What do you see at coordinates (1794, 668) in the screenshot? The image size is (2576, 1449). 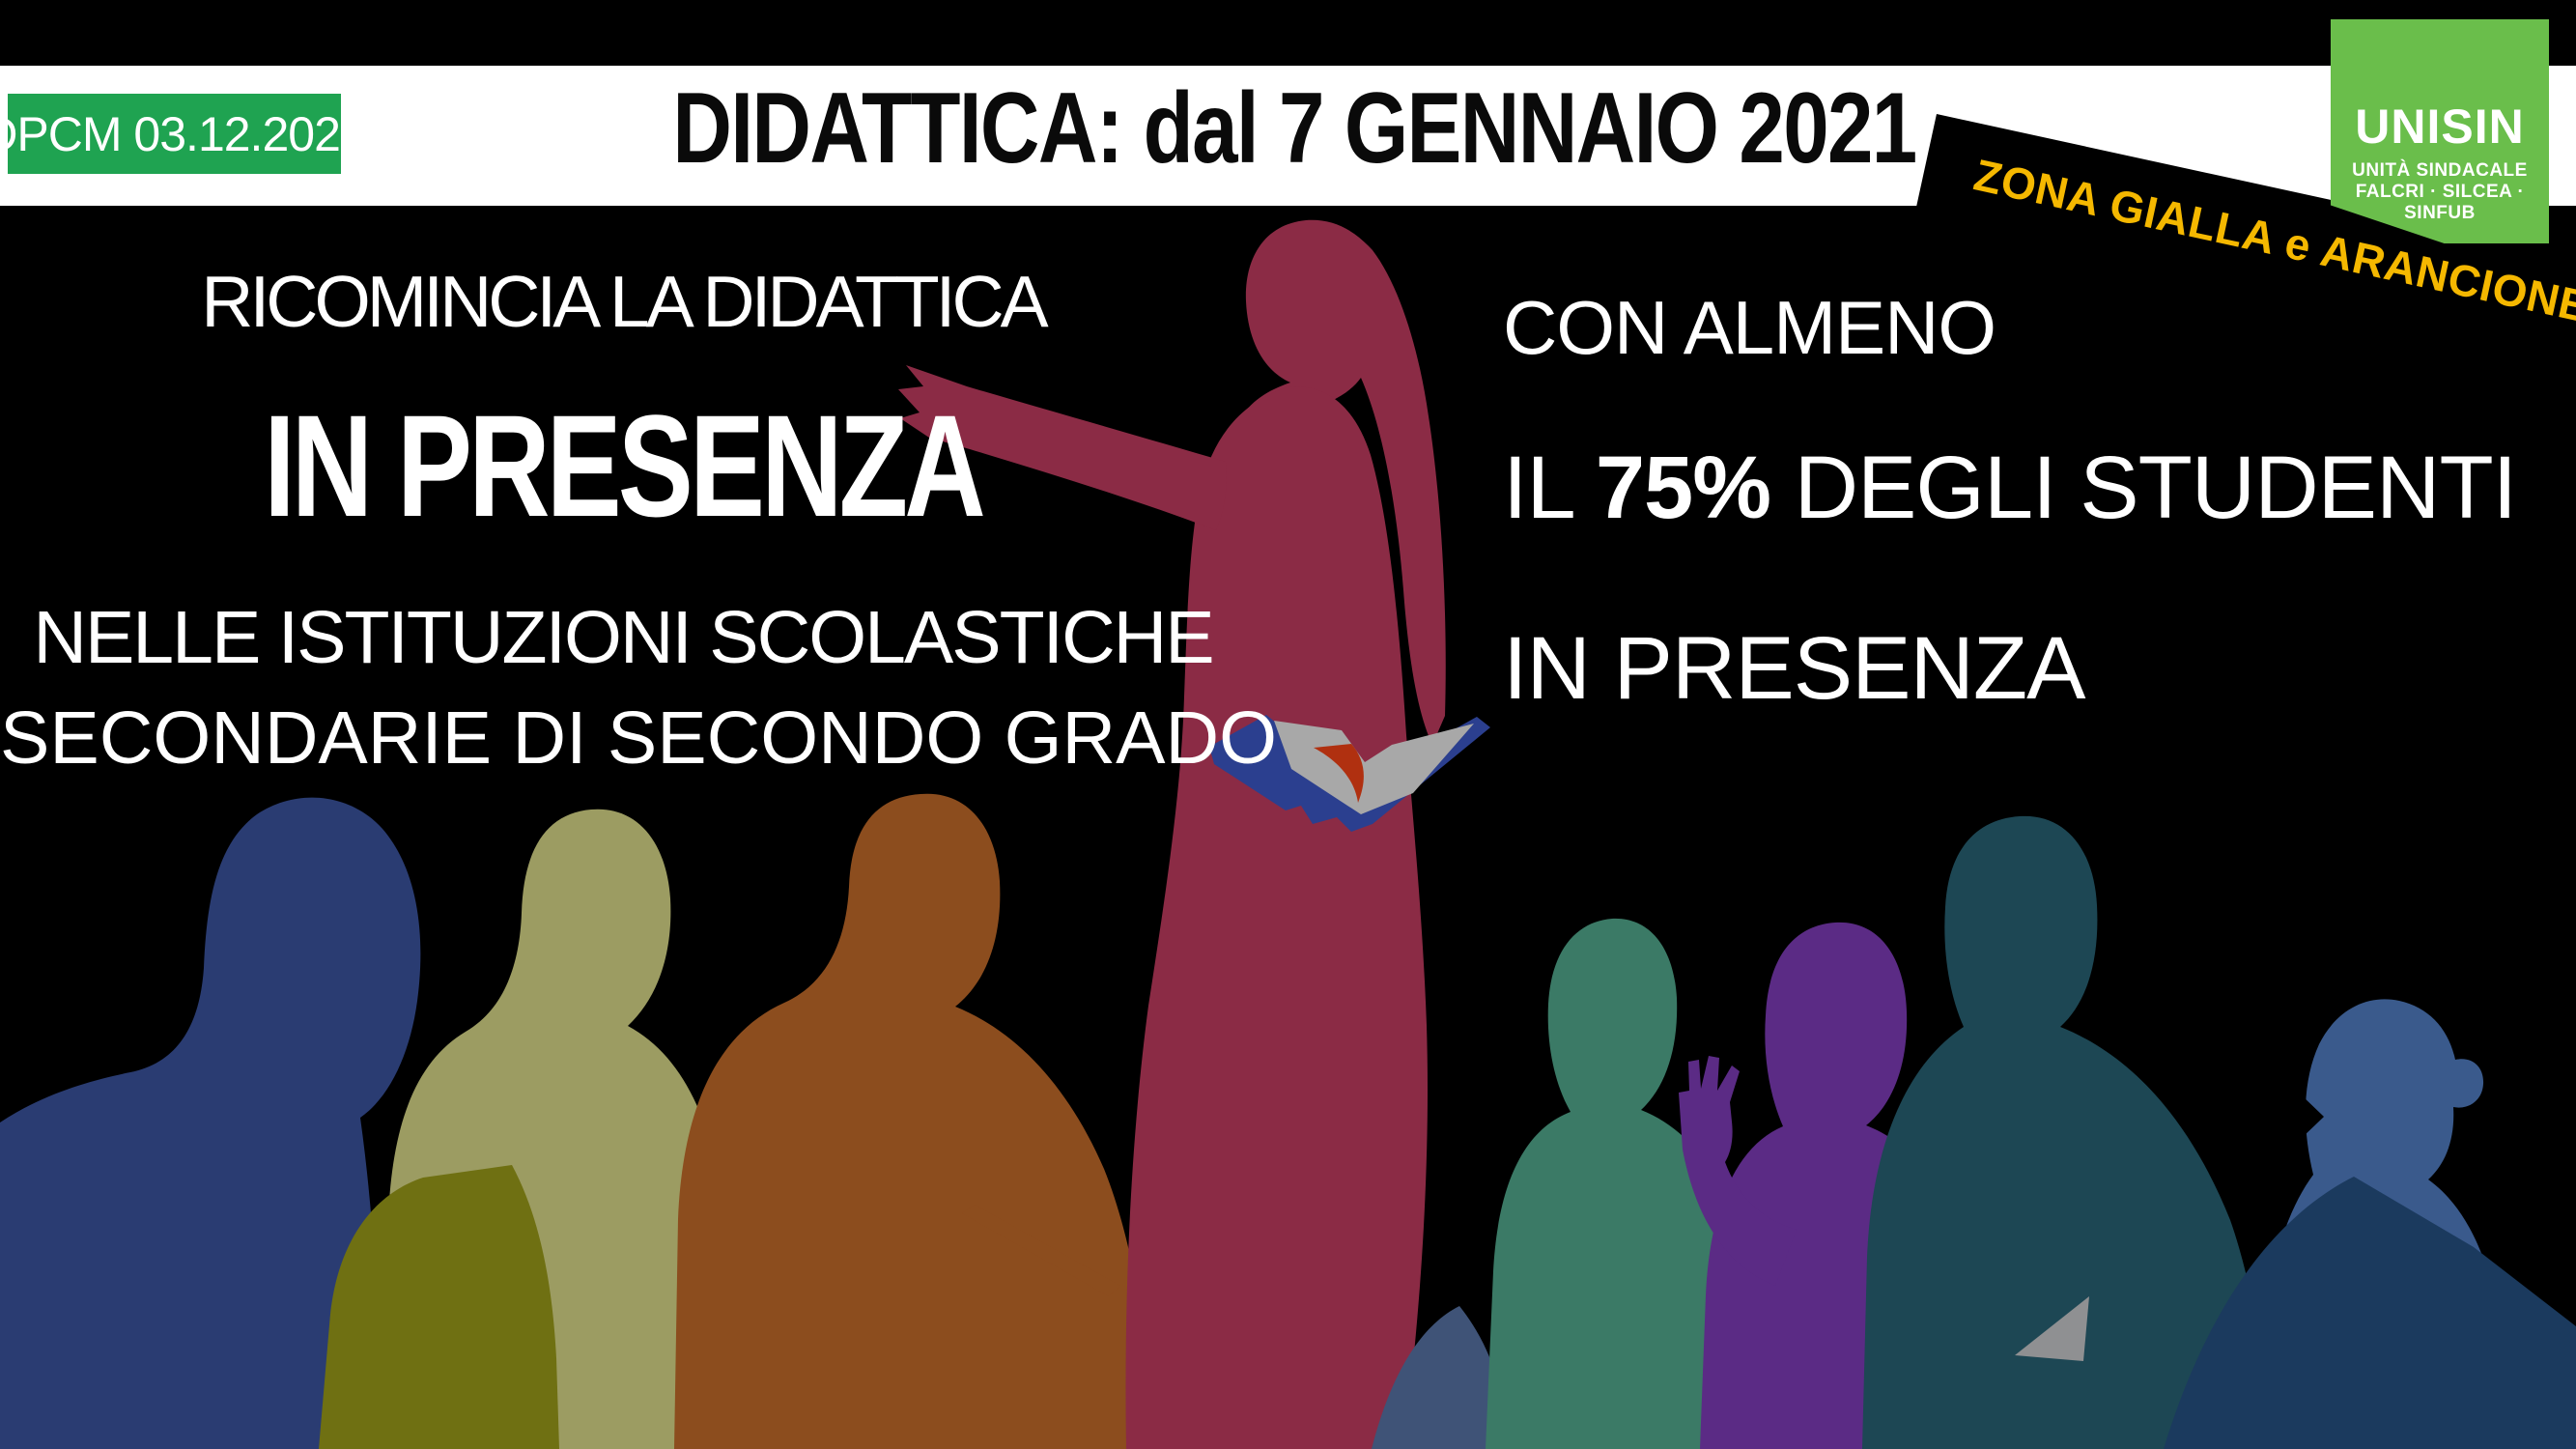 I see `right-text-line-3: IN PRESENZA` at bounding box center [1794, 668].